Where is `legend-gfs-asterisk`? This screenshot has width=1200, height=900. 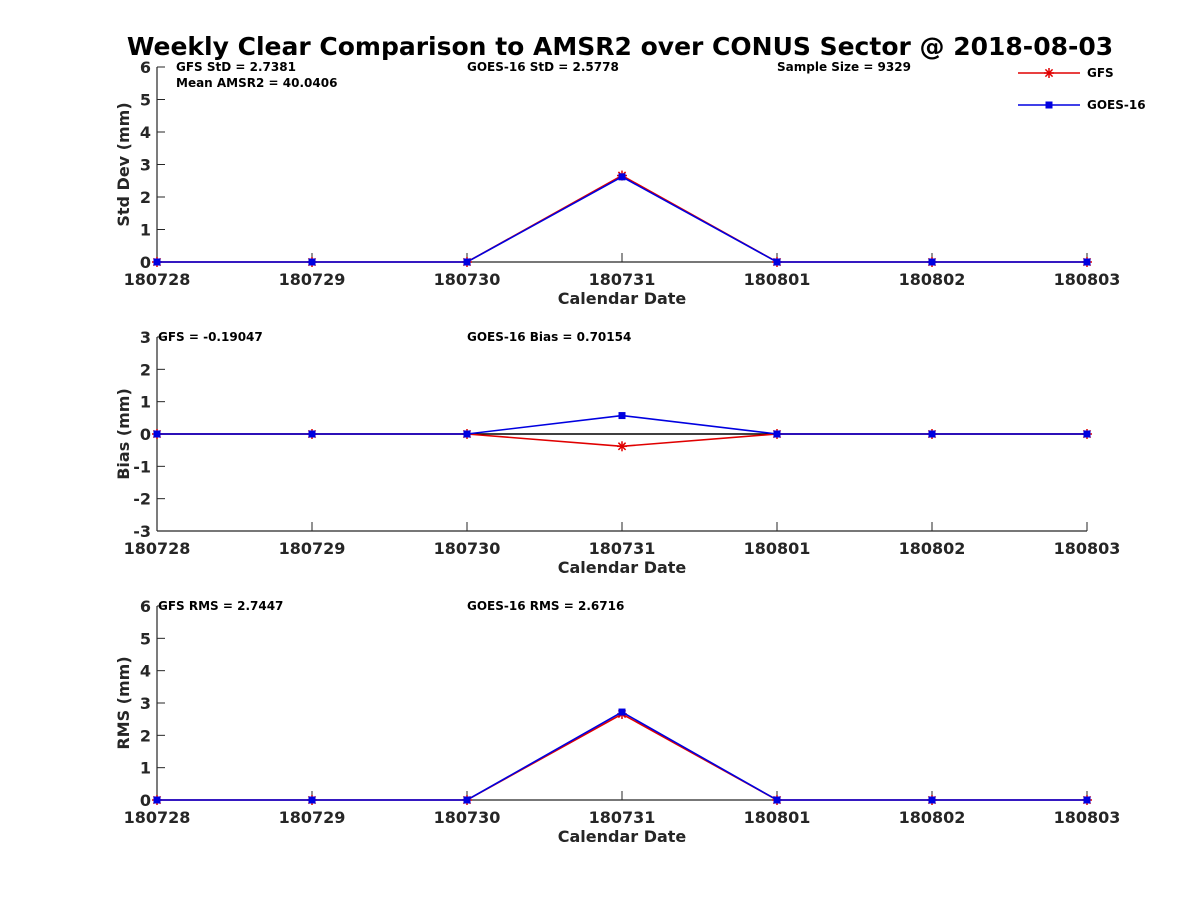
legend-gfs-asterisk is located at coordinates (1049, 73).